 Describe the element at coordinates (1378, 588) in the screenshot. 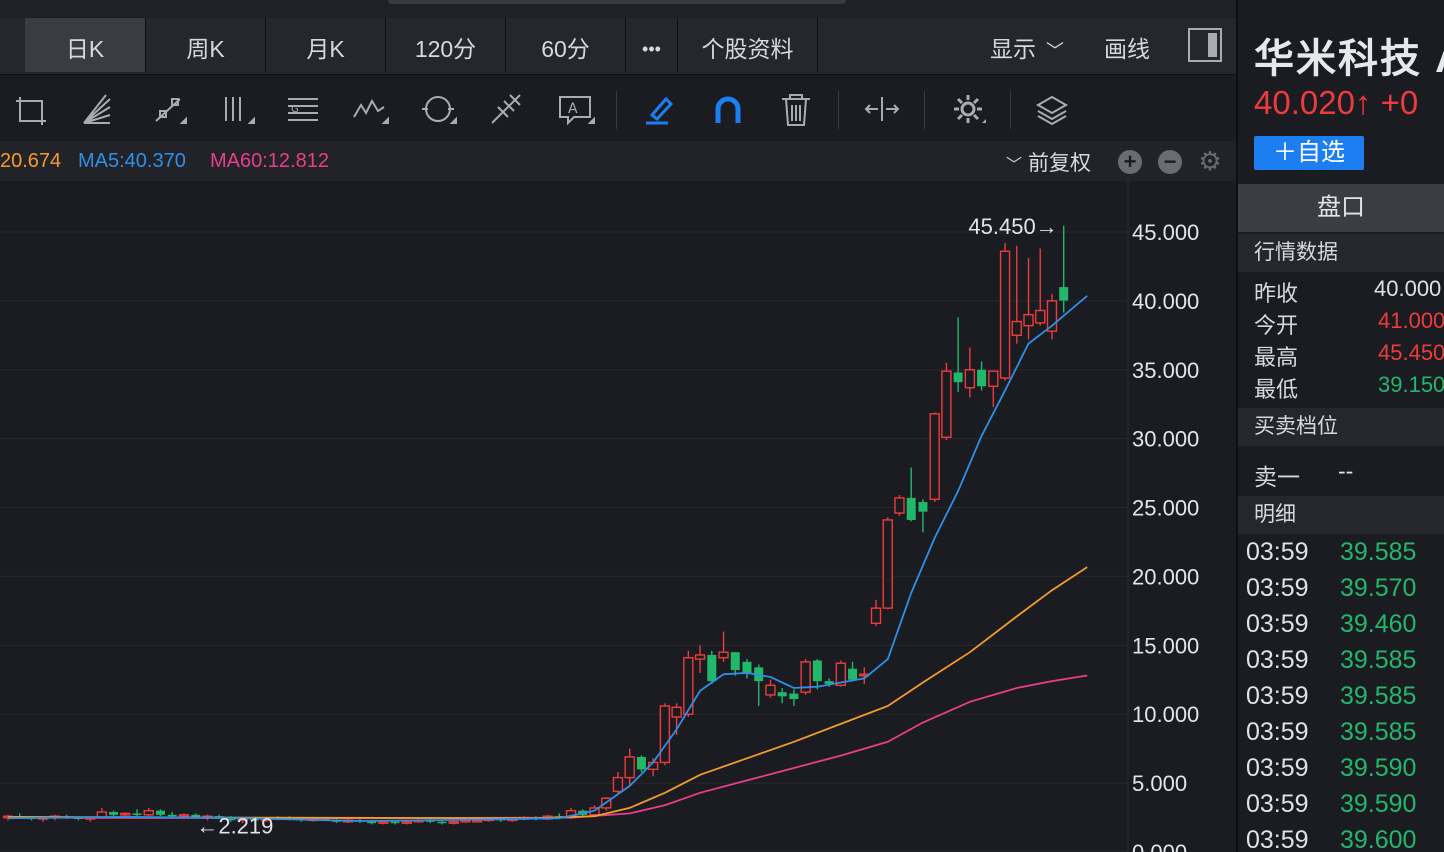

I see `detail-price: 39.570` at that location.